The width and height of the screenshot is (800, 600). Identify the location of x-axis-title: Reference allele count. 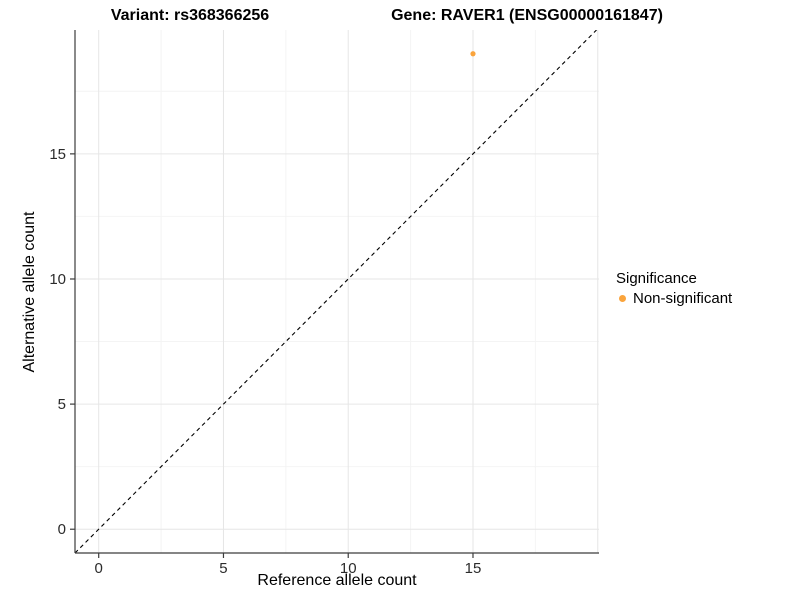
(337, 580).